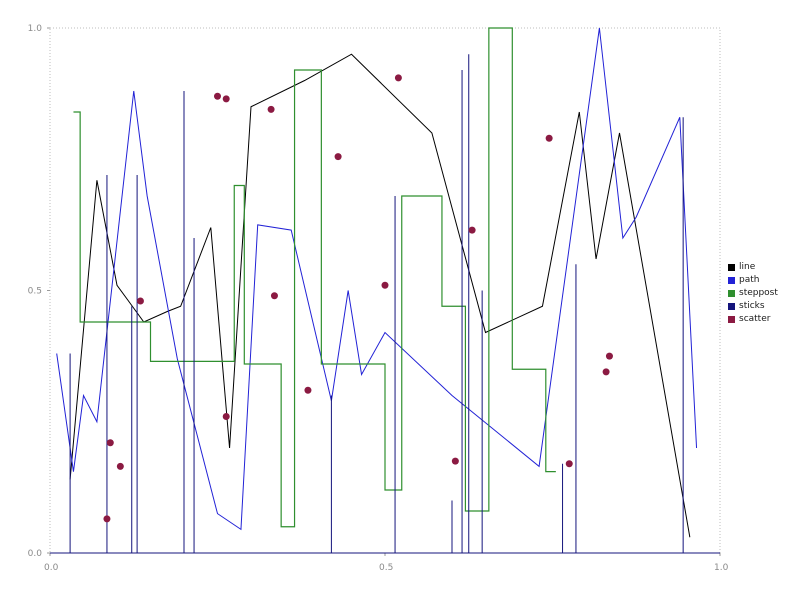 The width and height of the screenshot is (800, 600). Describe the element at coordinates (731, 267) in the screenshot. I see `legend-swatch-line` at that location.